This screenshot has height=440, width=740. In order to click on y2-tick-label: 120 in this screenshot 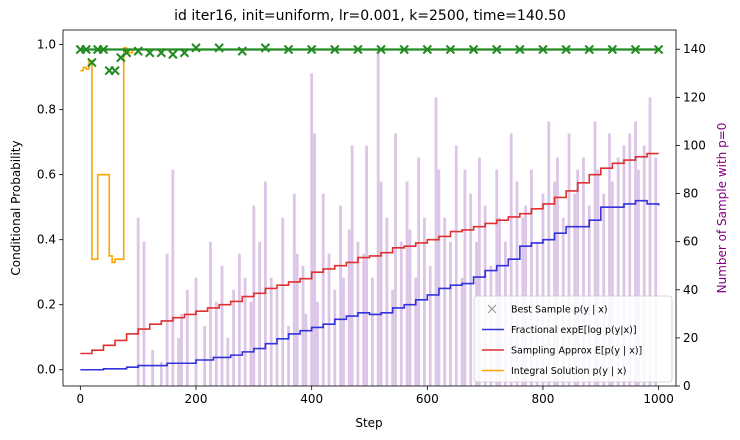, I will do `click(694, 97)`.